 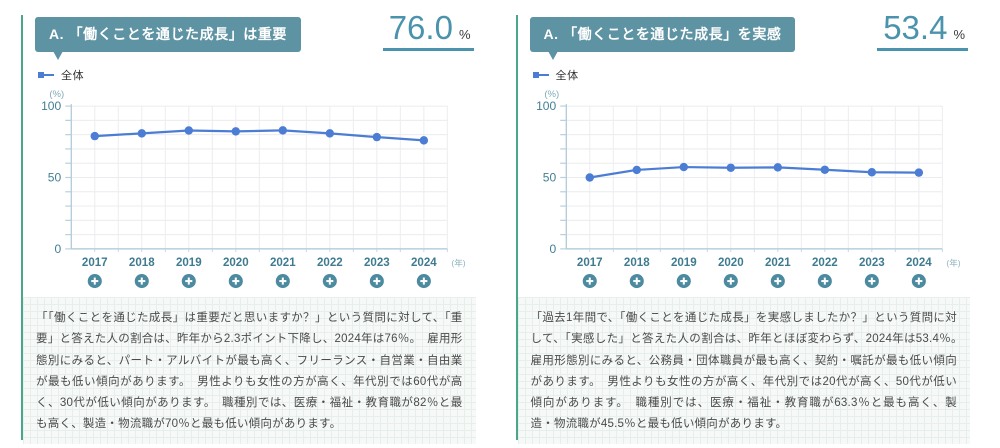 I want to click on question-badge: A. 「働くことを通じた成長」は重要, so click(x=168, y=38).